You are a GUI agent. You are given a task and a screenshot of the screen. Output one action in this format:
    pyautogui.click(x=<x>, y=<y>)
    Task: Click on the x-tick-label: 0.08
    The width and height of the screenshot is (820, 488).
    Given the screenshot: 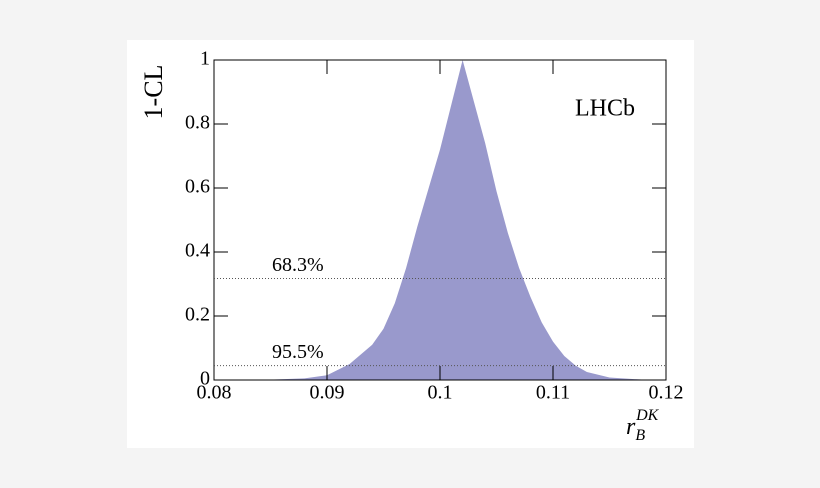 What is the action you would take?
    pyautogui.click(x=214, y=393)
    